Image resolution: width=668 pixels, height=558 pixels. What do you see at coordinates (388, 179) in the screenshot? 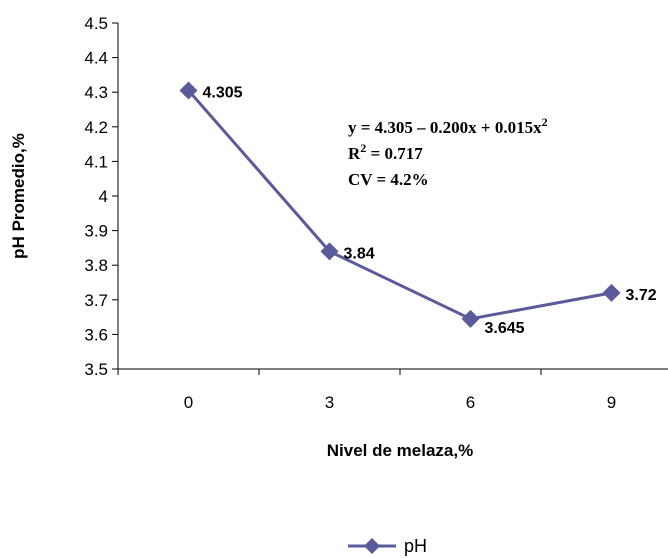
I see `cv-line: CV = 4.2%` at bounding box center [388, 179].